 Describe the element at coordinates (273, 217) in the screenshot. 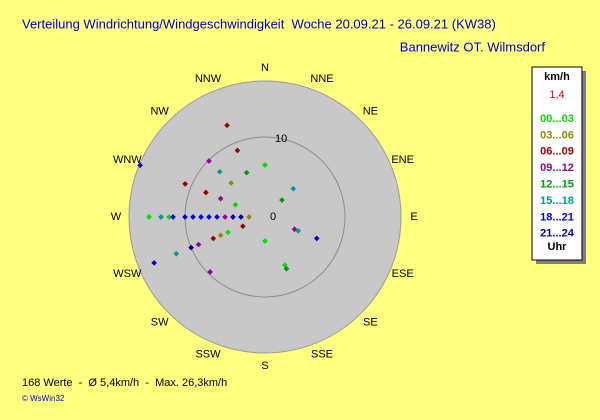

I see `r-tick-label: 0` at that location.